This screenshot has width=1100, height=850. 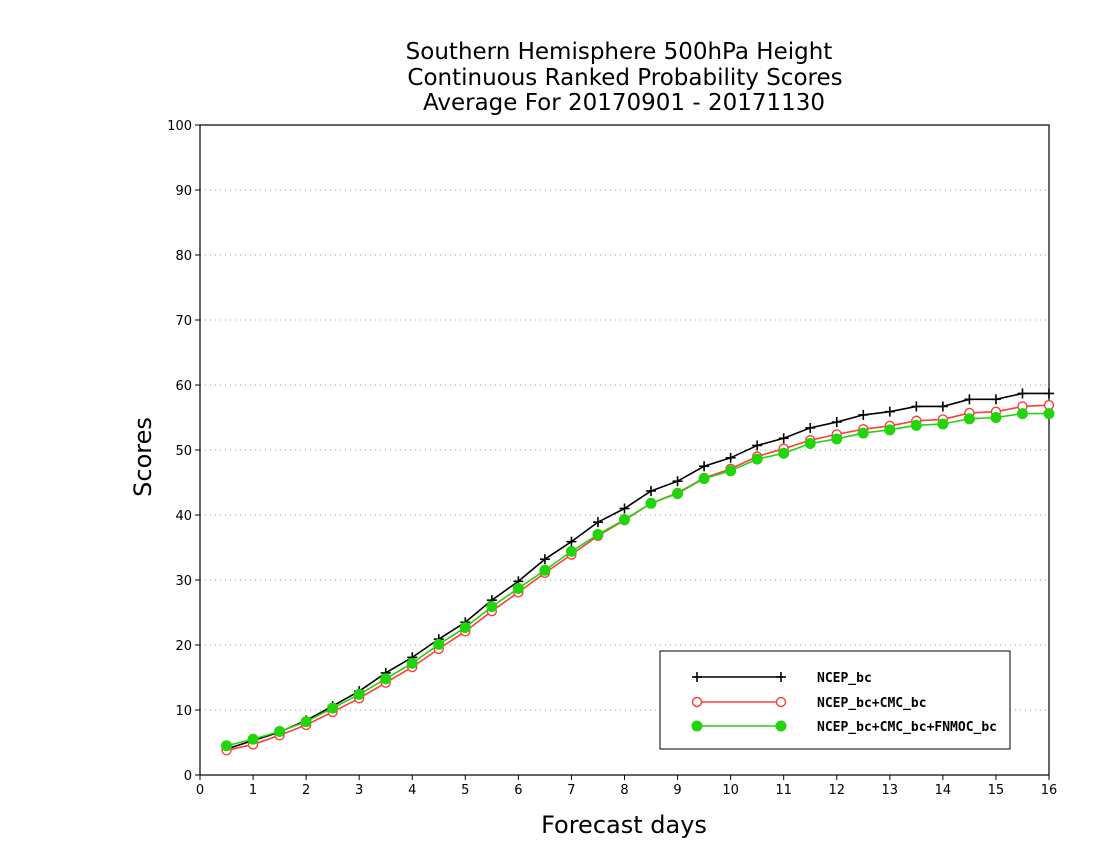 I want to click on x-tick-label-2: 2, so click(x=306, y=790).